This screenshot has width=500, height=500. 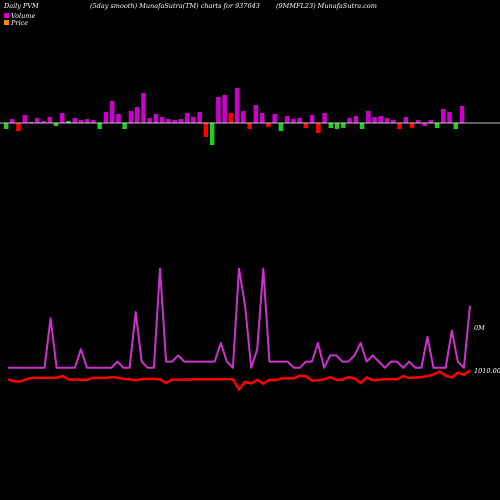 I want to click on legend-price-label: Price, so click(x=19, y=23).